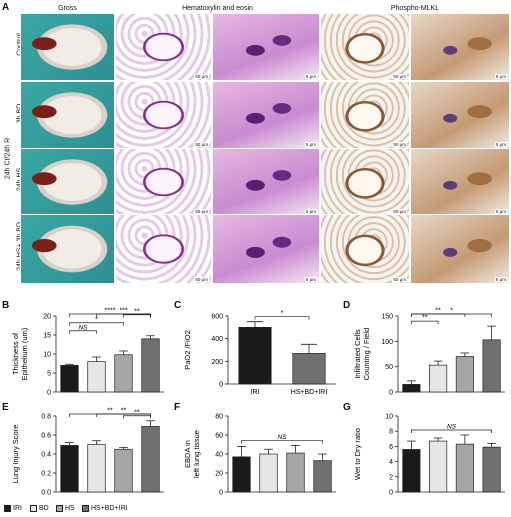  I want to click on legend-swatch-iri, so click(7, 508).